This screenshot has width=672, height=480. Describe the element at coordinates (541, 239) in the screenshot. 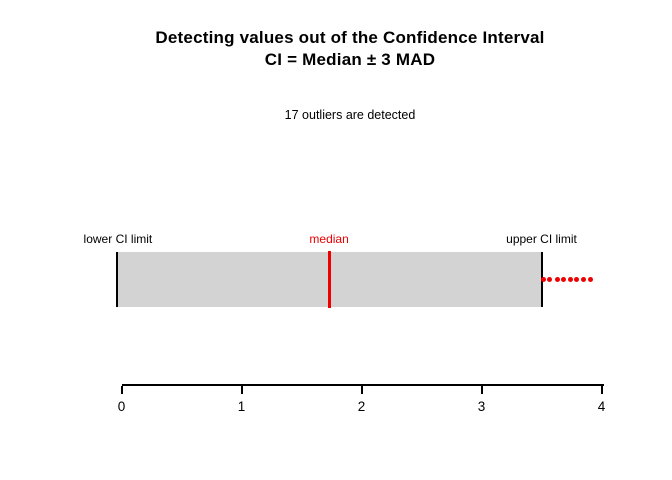

I see `upper-ci-limit-label: upper CI limit` at that location.